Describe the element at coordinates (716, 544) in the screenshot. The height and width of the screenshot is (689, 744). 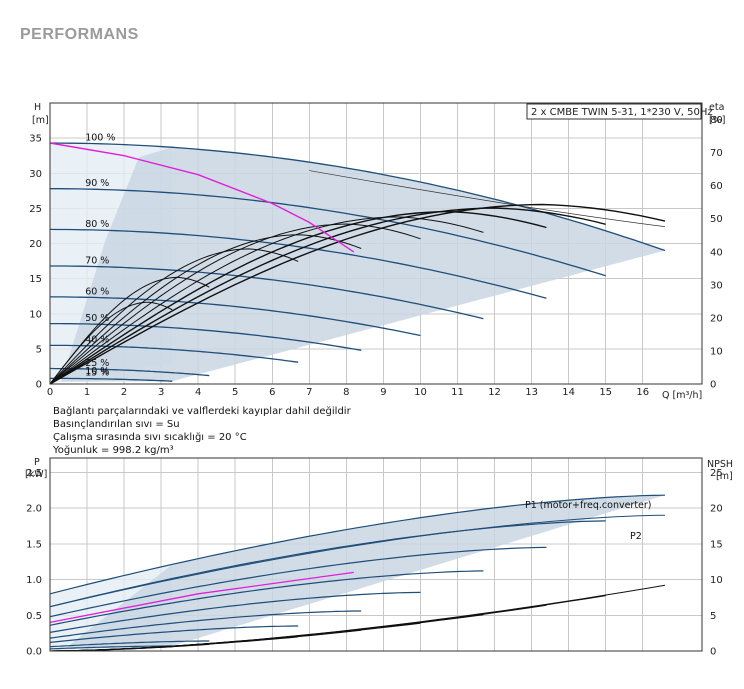
I see `npsh-tick-label: 15` at that location.